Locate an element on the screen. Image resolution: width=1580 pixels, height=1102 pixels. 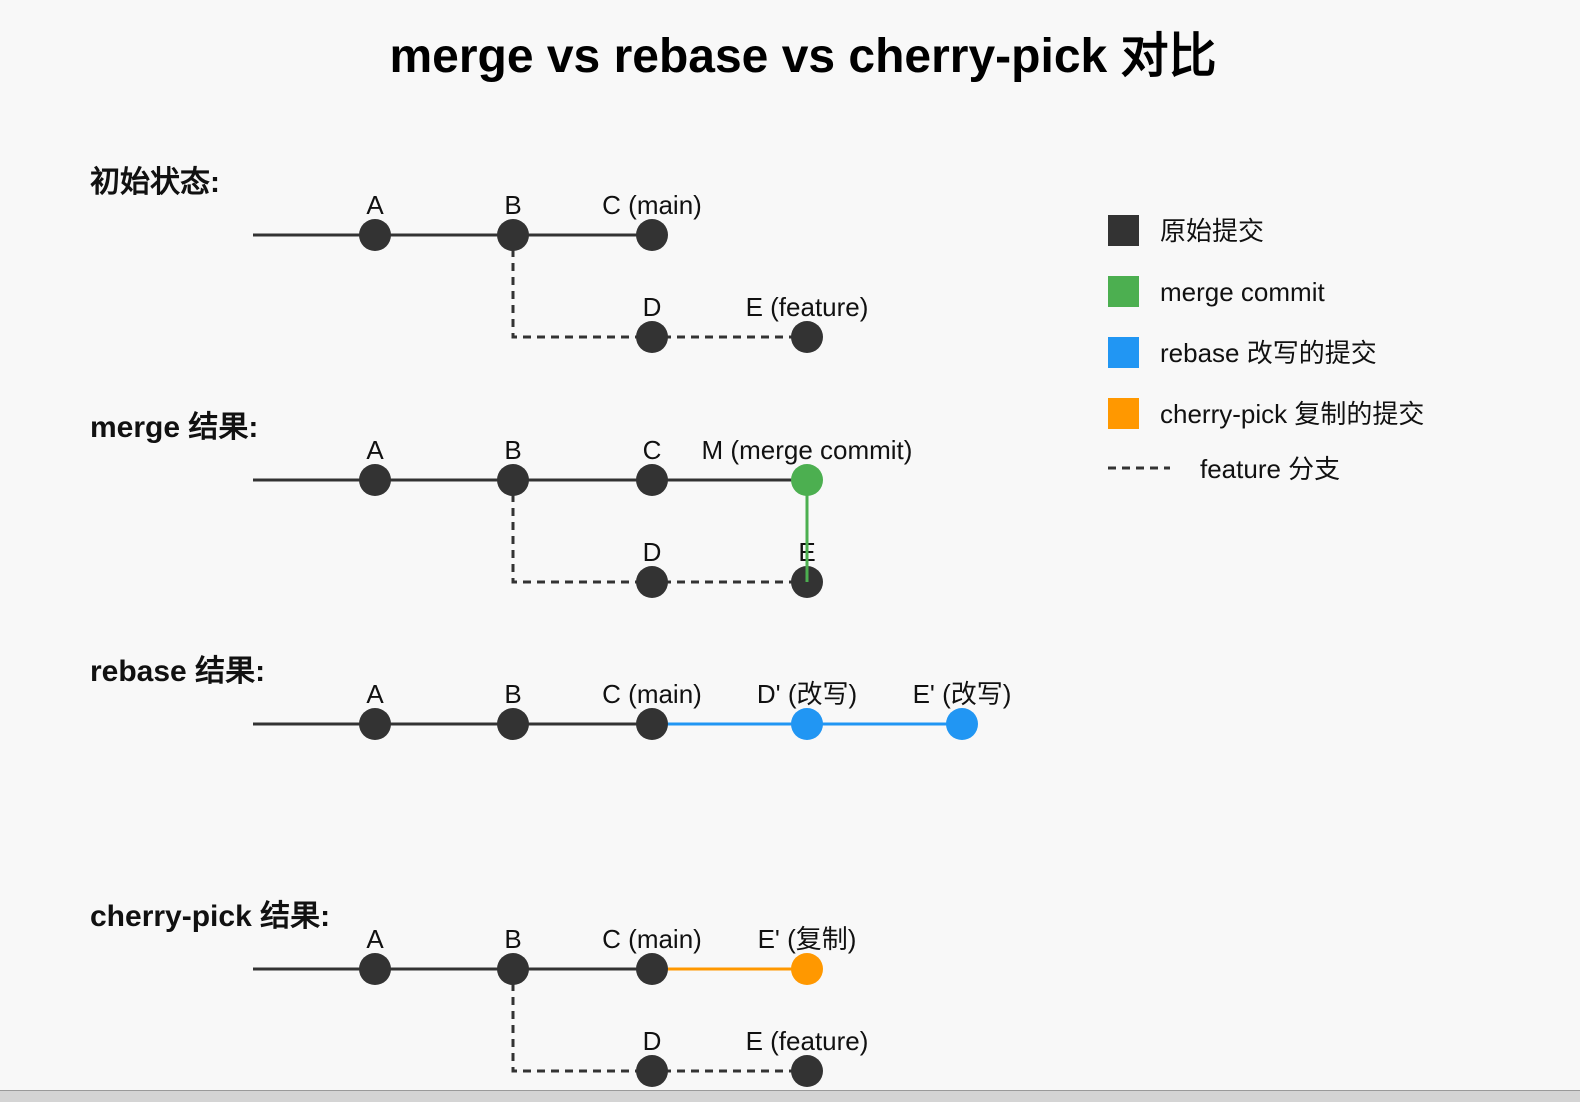
legend-label: cherry-pick 复制的提交 is located at coordinates (1292, 414).